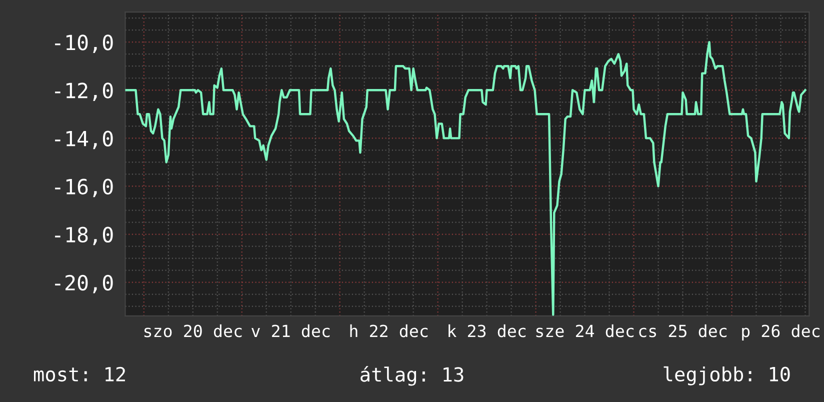  I want to click on x-tick-label: p 26 dec, so click(781, 332).